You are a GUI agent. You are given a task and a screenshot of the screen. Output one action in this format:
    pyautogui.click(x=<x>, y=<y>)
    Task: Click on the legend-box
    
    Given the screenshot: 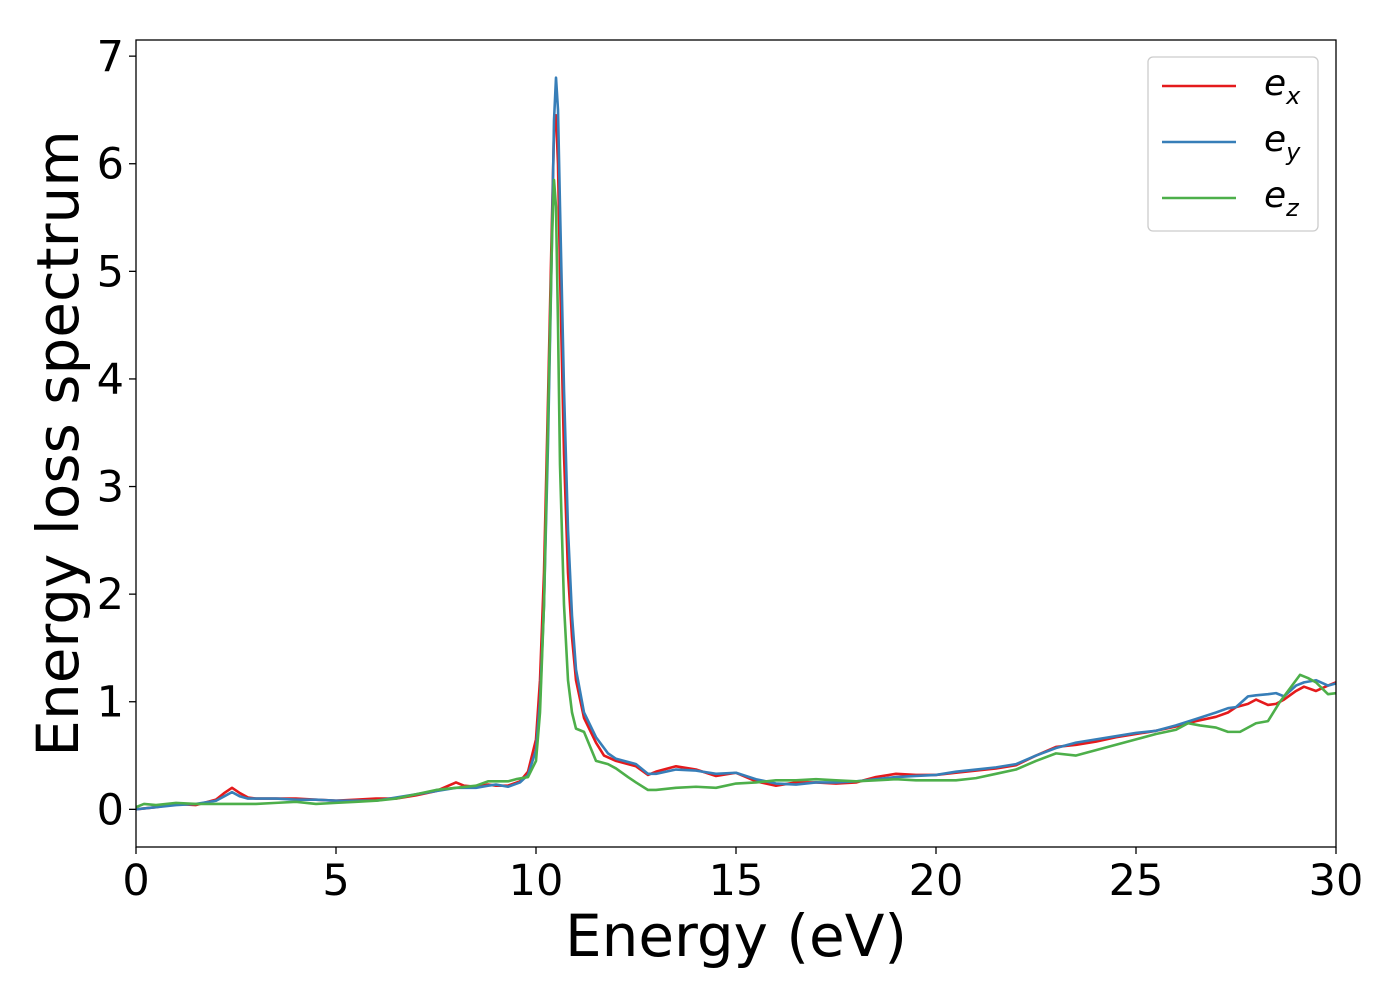 What is the action you would take?
    pyautogui.click(x=1233, y=144)
    